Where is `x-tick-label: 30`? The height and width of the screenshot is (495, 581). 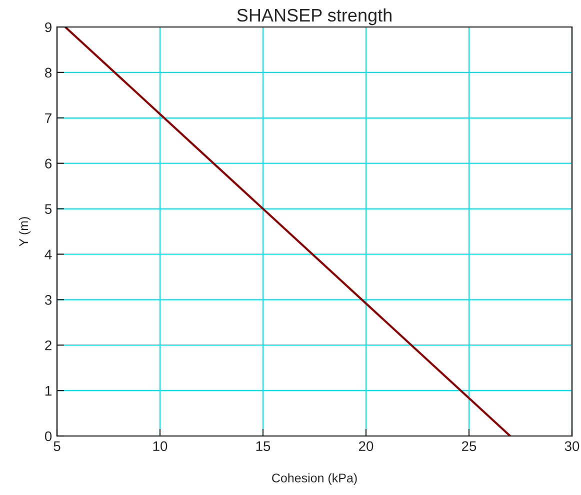 x-tick-label: 30 is located at coordinates (572, 446).